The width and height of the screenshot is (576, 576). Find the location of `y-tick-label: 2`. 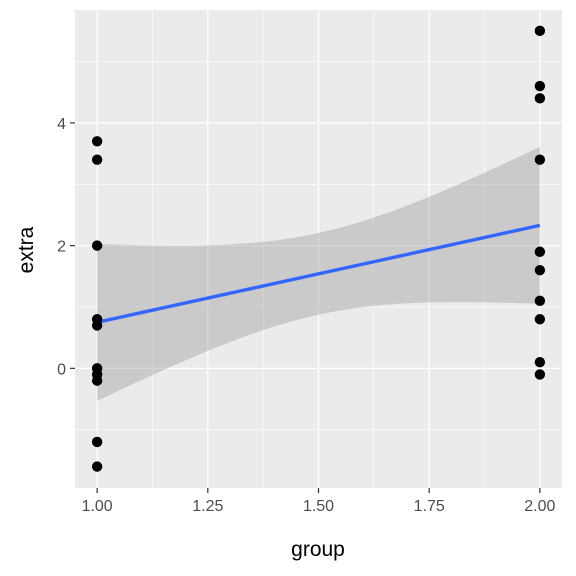

y-tick-label: 2 is located at coordinates (61, 247).